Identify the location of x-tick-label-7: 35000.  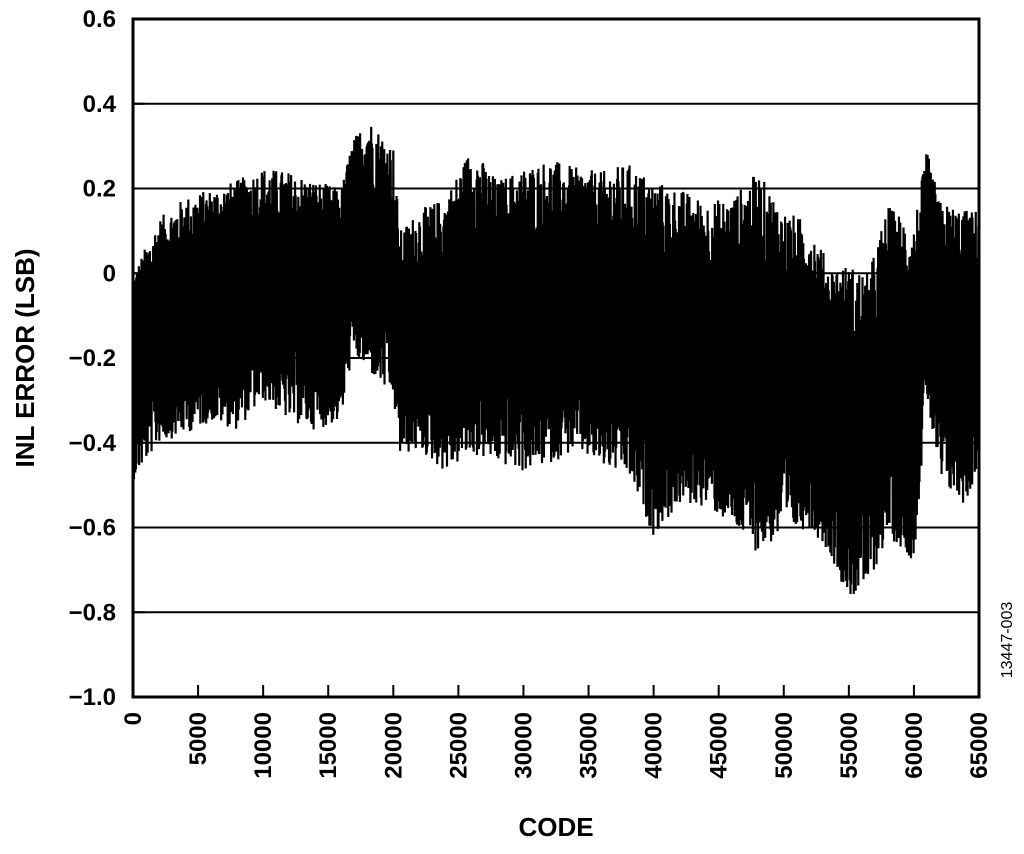
(589, 745).